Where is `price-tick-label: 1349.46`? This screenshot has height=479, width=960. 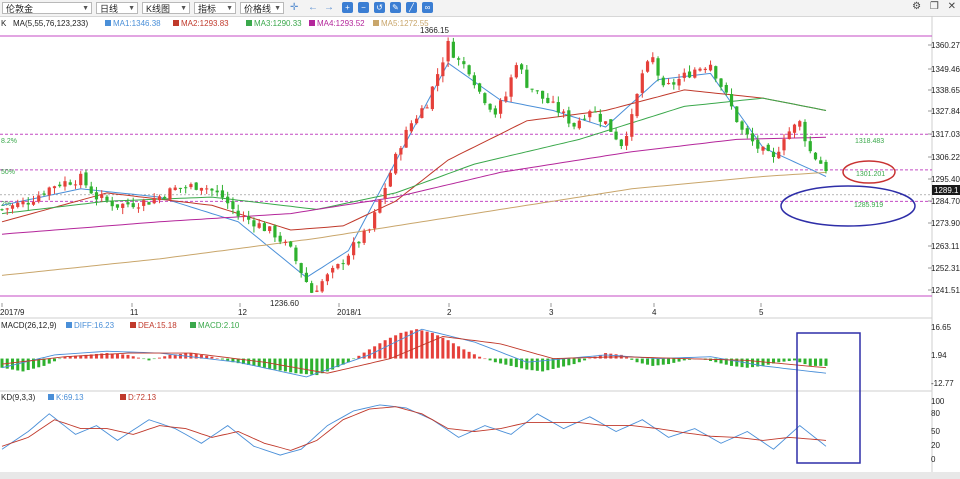 price-tick-label: 1349.46 is located at coordinates (945, 69).